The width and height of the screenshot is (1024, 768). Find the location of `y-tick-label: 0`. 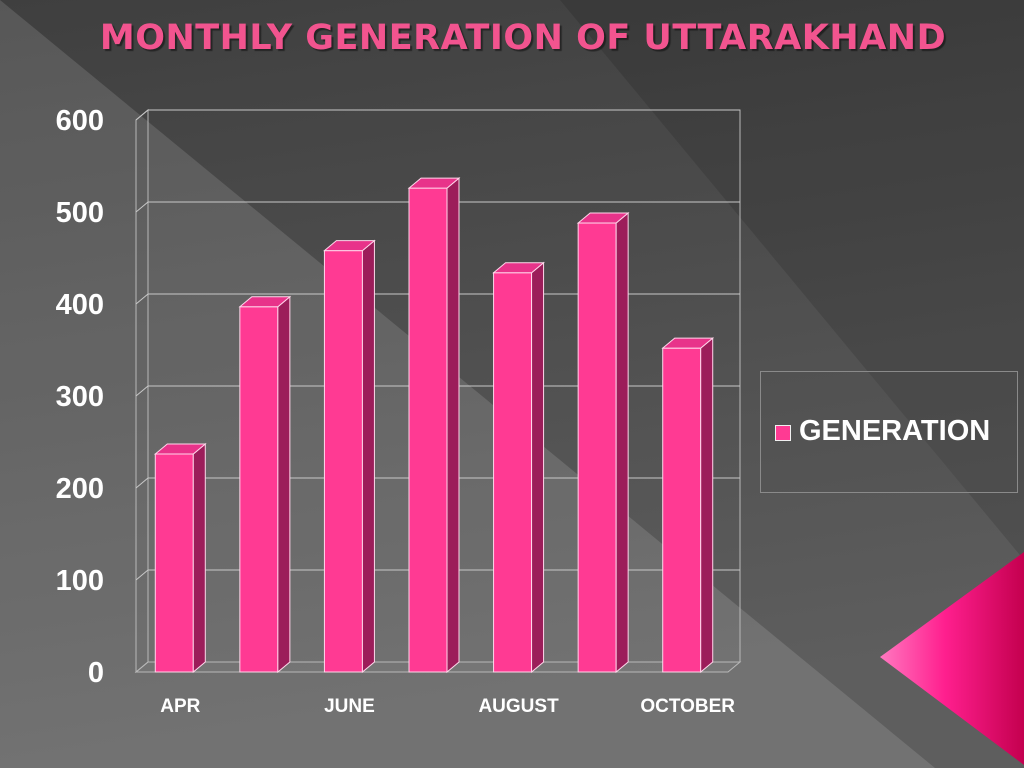

y-tick-label: 0 is located at coordinates (96, 673).